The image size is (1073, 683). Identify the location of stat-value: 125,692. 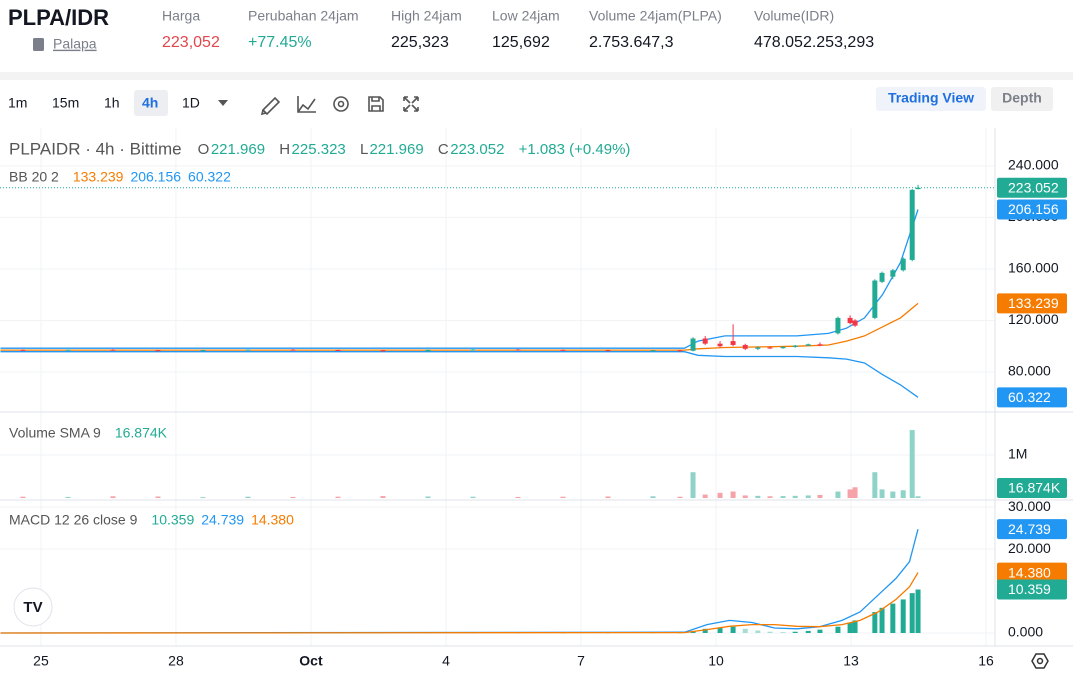
(521, 42).